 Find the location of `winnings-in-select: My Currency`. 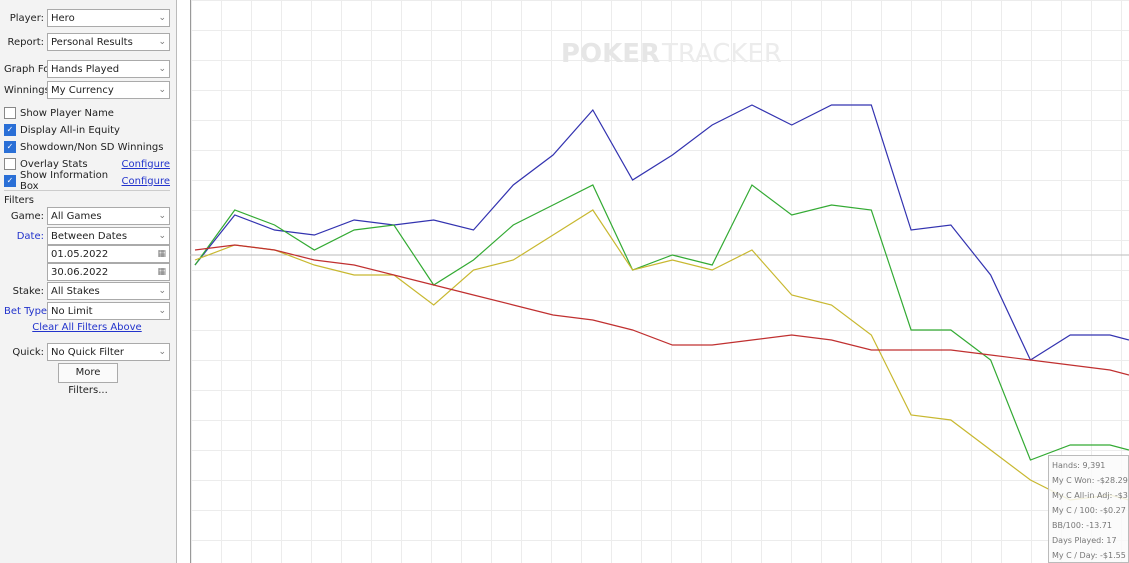

winnings-in-select: My Currency is located at coordinates (108, 90).